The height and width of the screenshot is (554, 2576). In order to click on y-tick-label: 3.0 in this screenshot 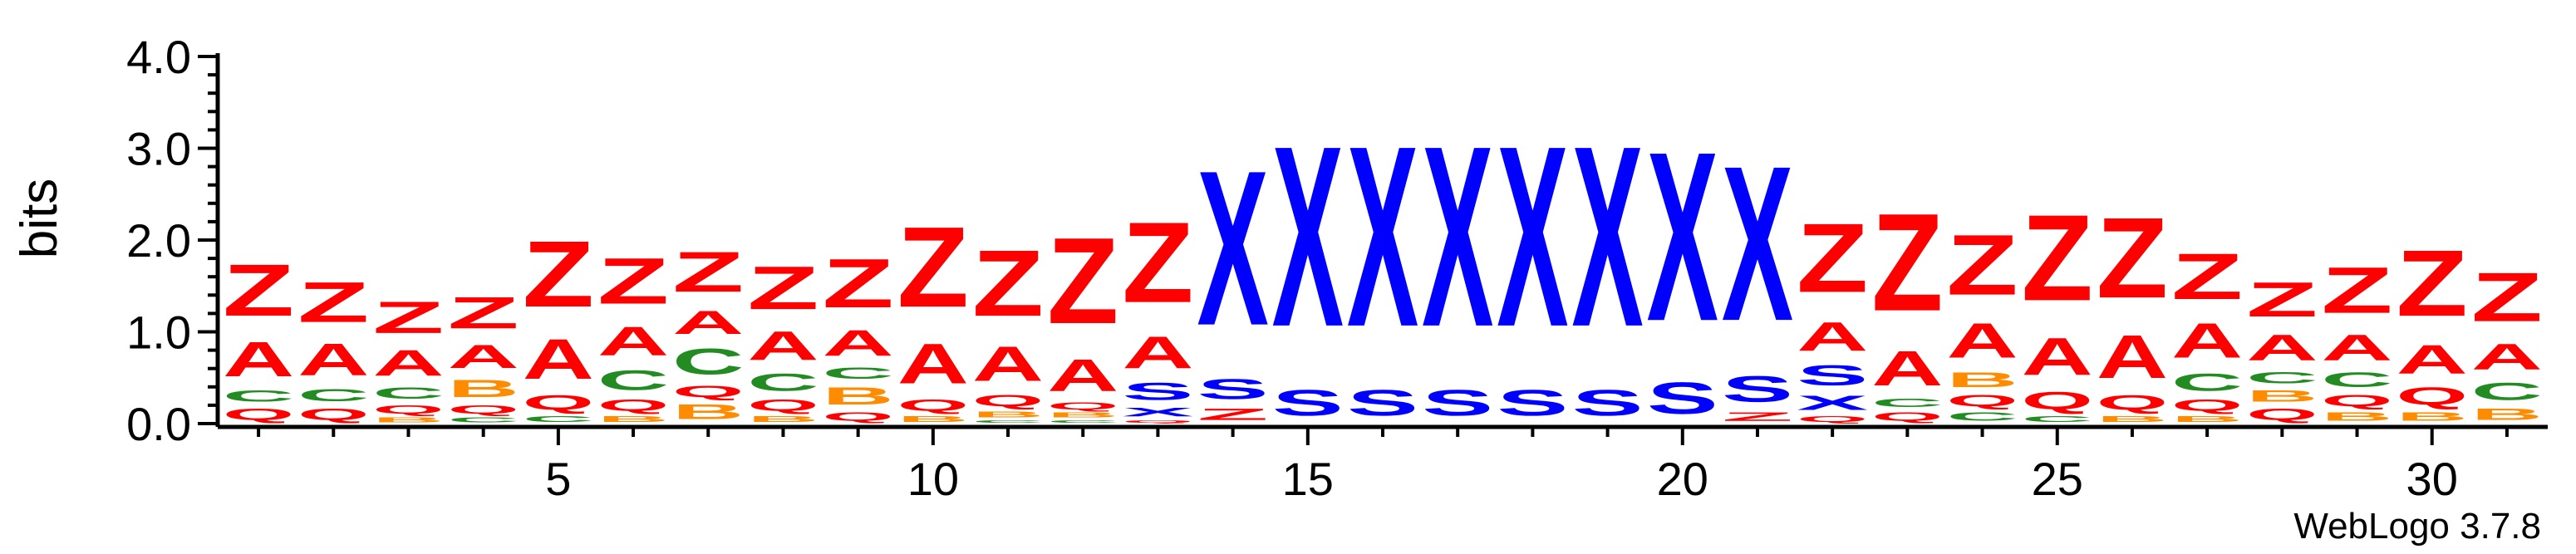, I will do `click(158, 149)`.